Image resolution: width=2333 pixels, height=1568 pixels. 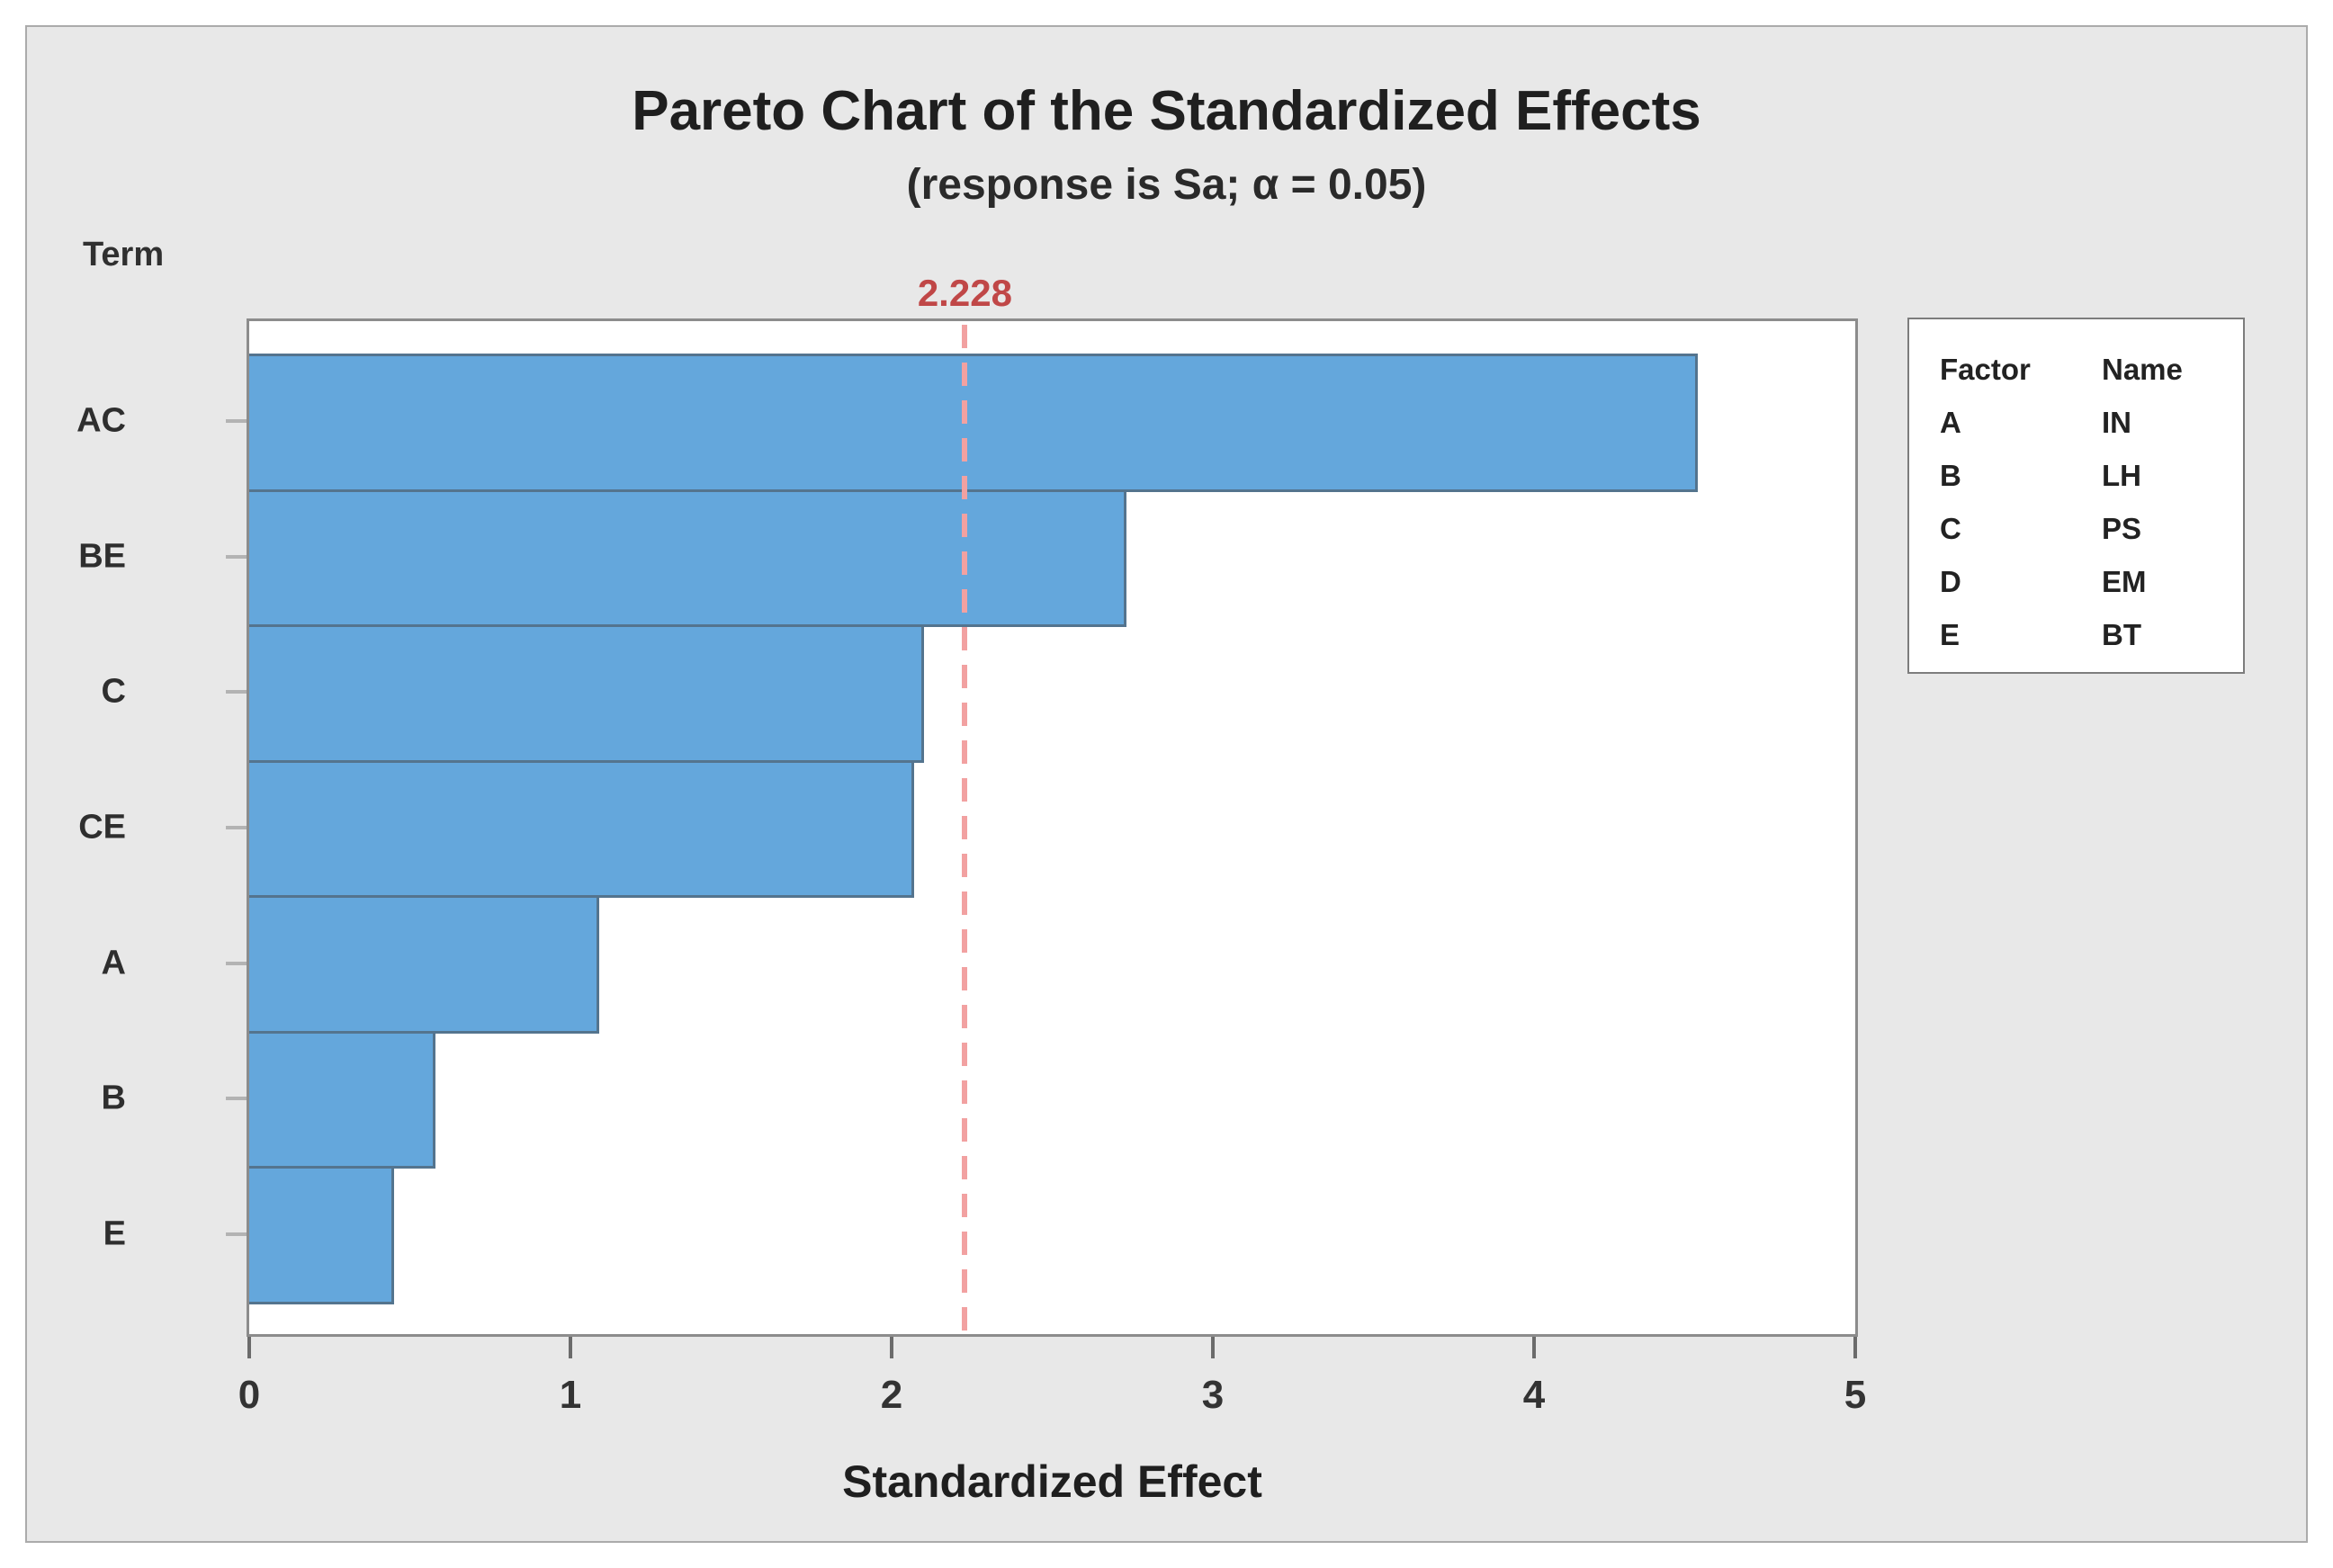 What do you see at coordinates (1950, 528) in the screenshot?
I see `legend-factor: C` at bounding box center [1950, 528].